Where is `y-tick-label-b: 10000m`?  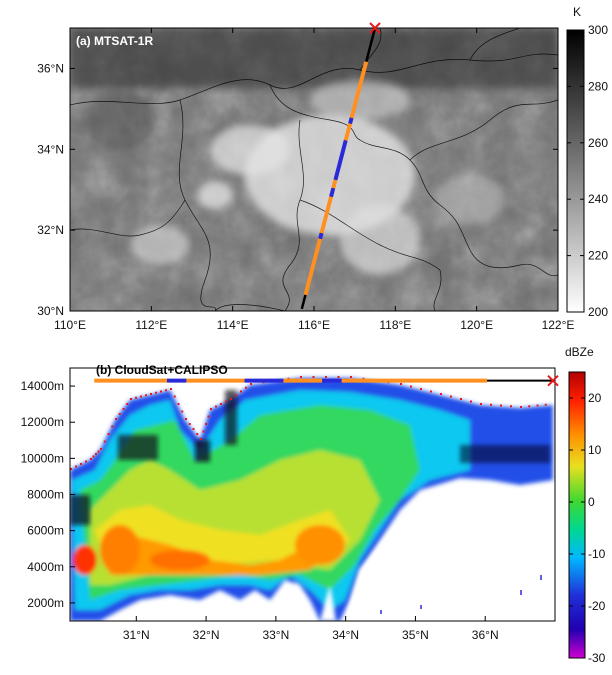 y-tick-label-b: 10000m is located at coordinates (42, 458).